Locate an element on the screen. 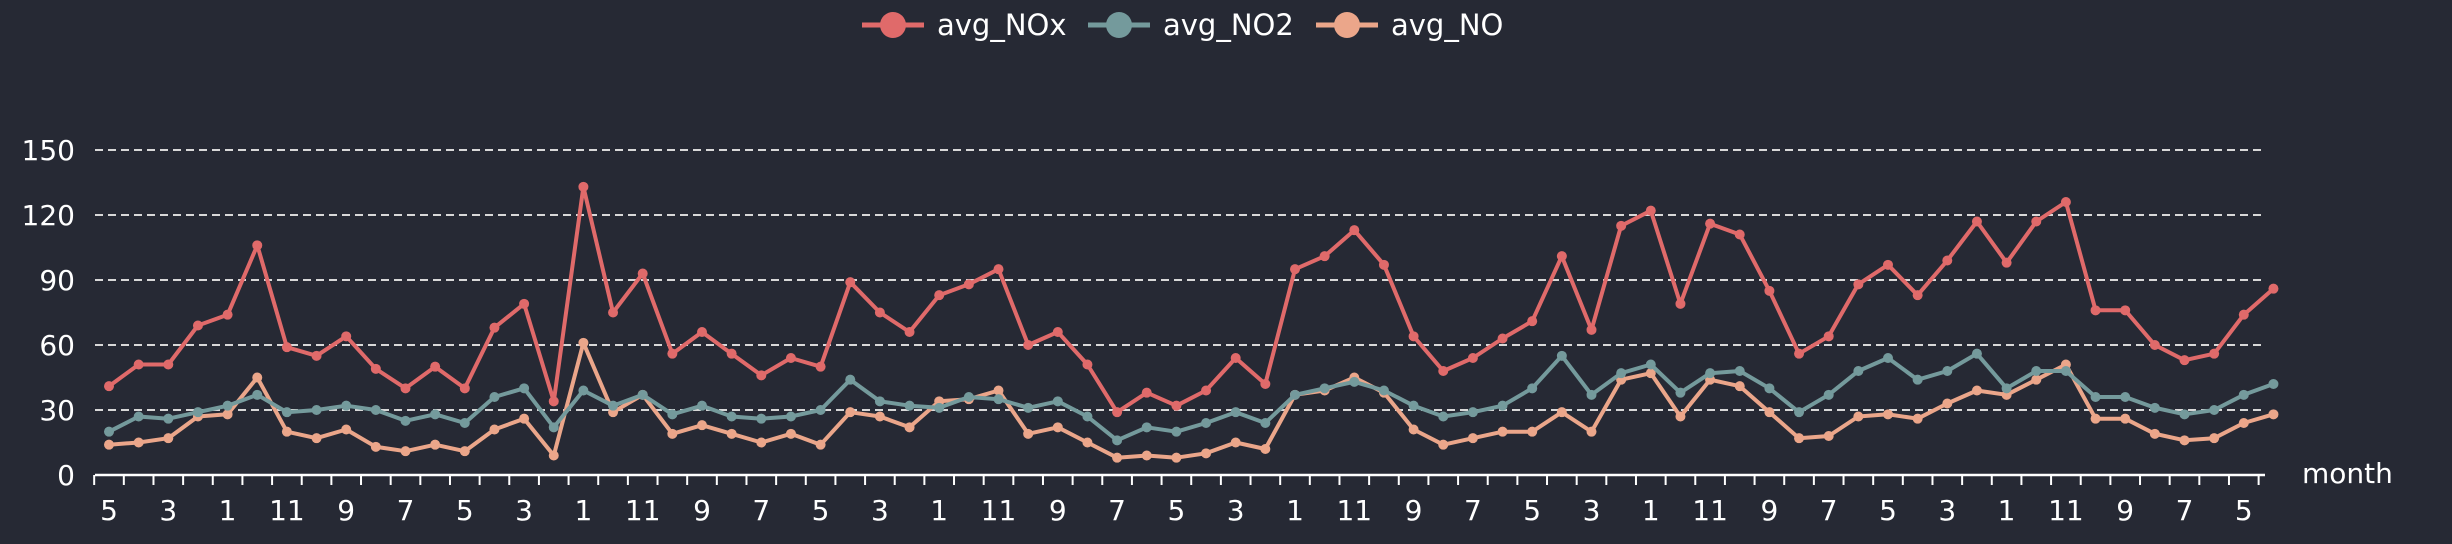 This screenshot has height=544, width=2452. legend-item: avg_NOx is located at coordinates (964, 25).